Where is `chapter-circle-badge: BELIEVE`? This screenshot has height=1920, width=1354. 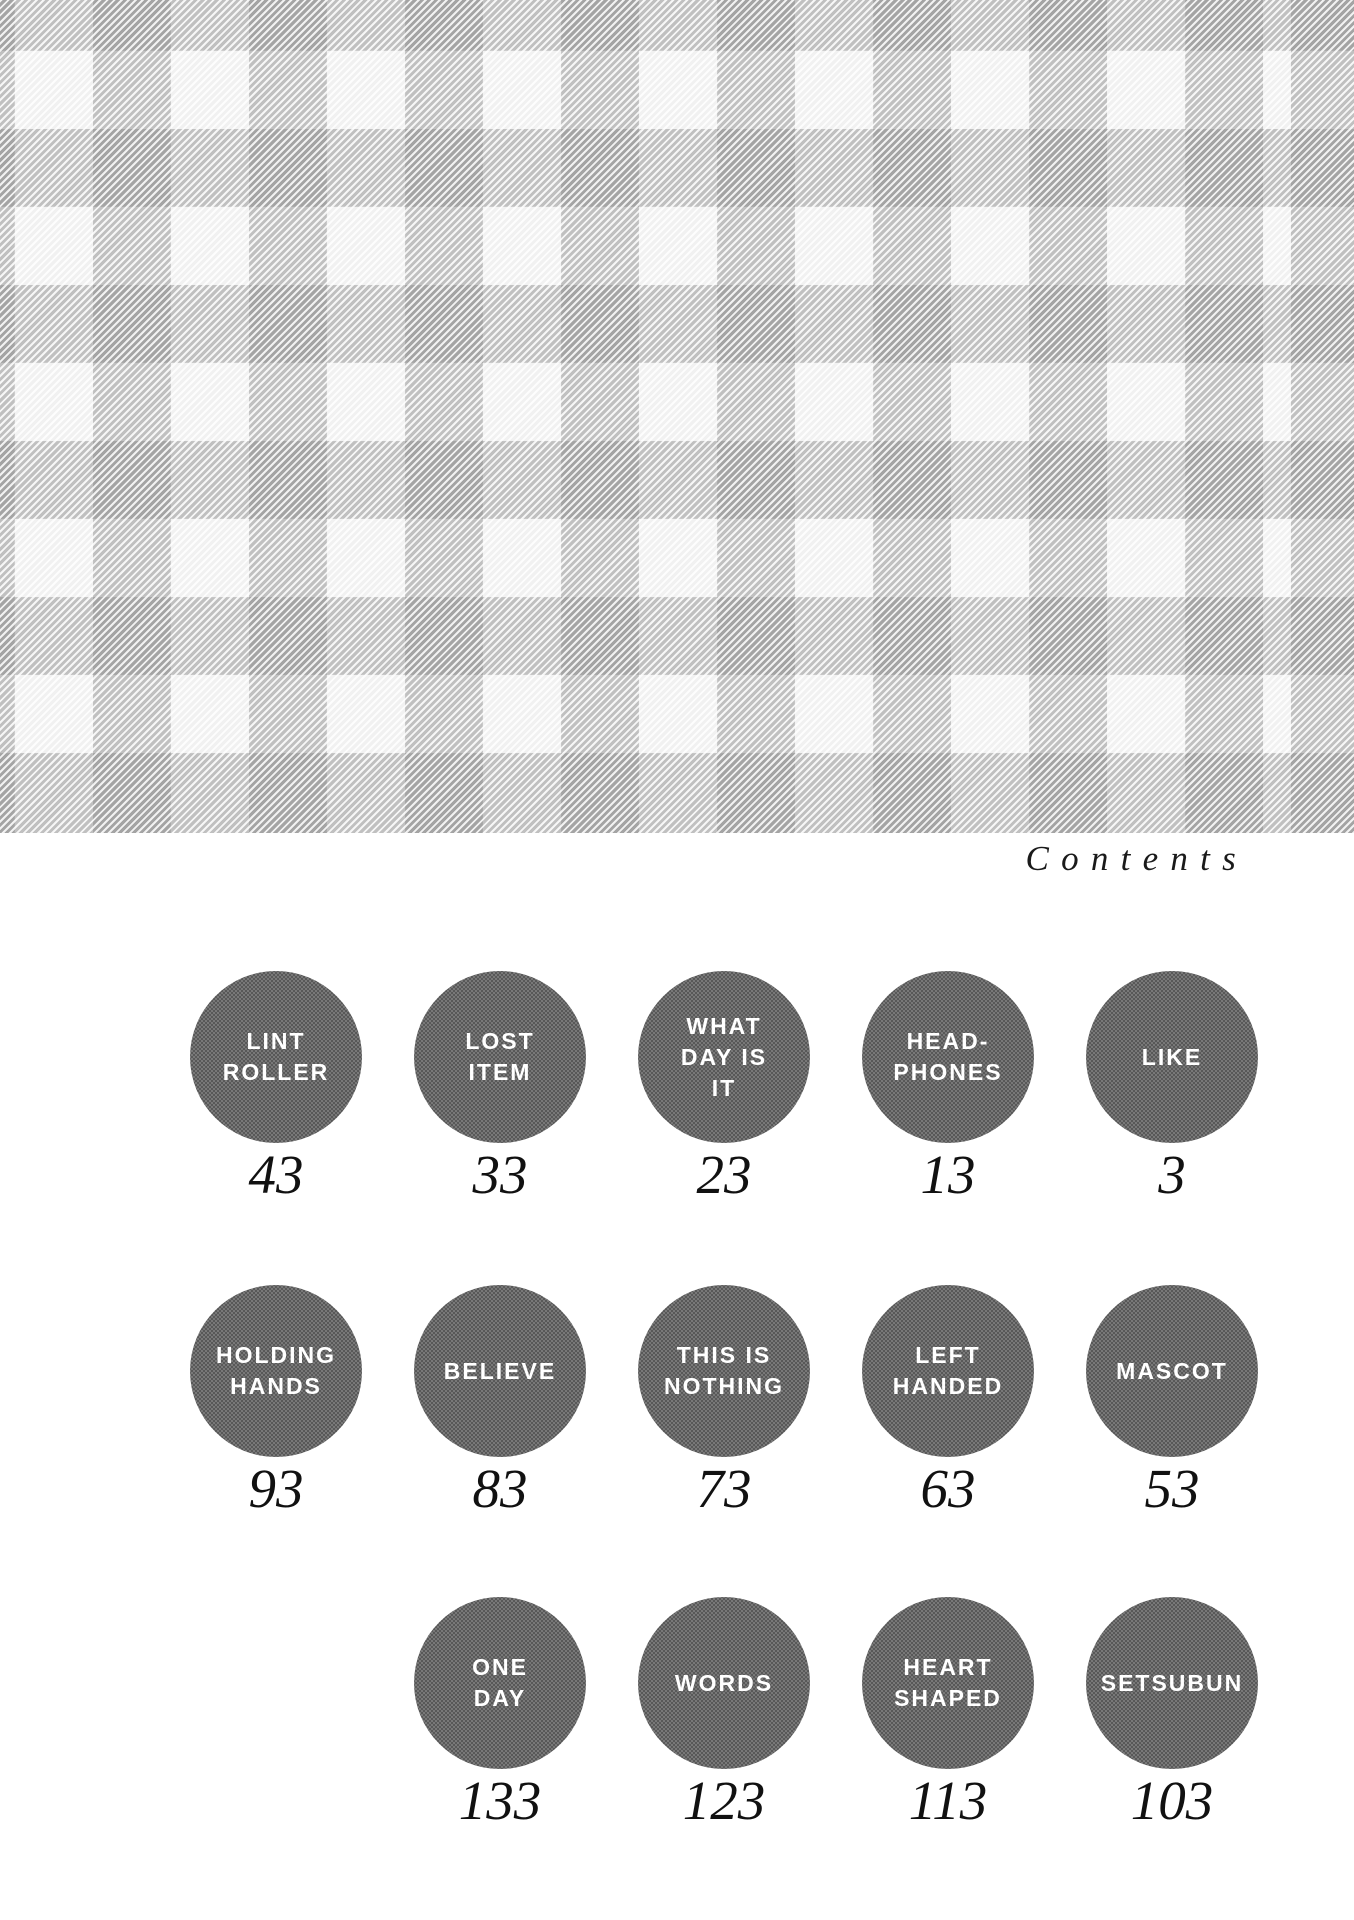 chapter-circle-badge: BELIEVE is located at coordinates (500, 1371).